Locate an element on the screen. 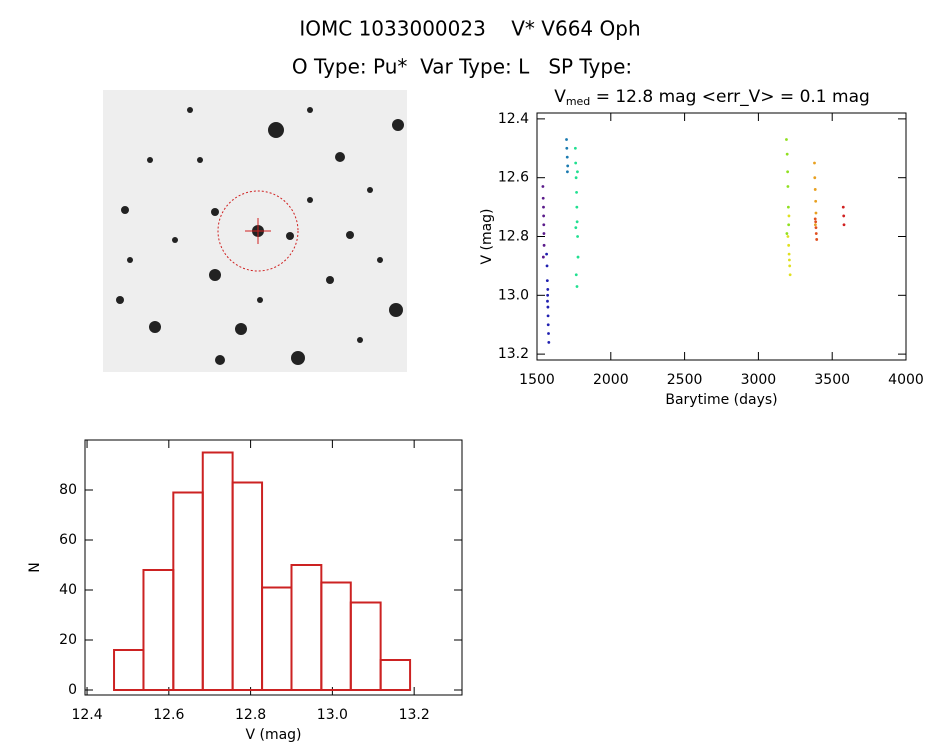  x-tick-label: 12.6 is located at coordinates (168, 715).